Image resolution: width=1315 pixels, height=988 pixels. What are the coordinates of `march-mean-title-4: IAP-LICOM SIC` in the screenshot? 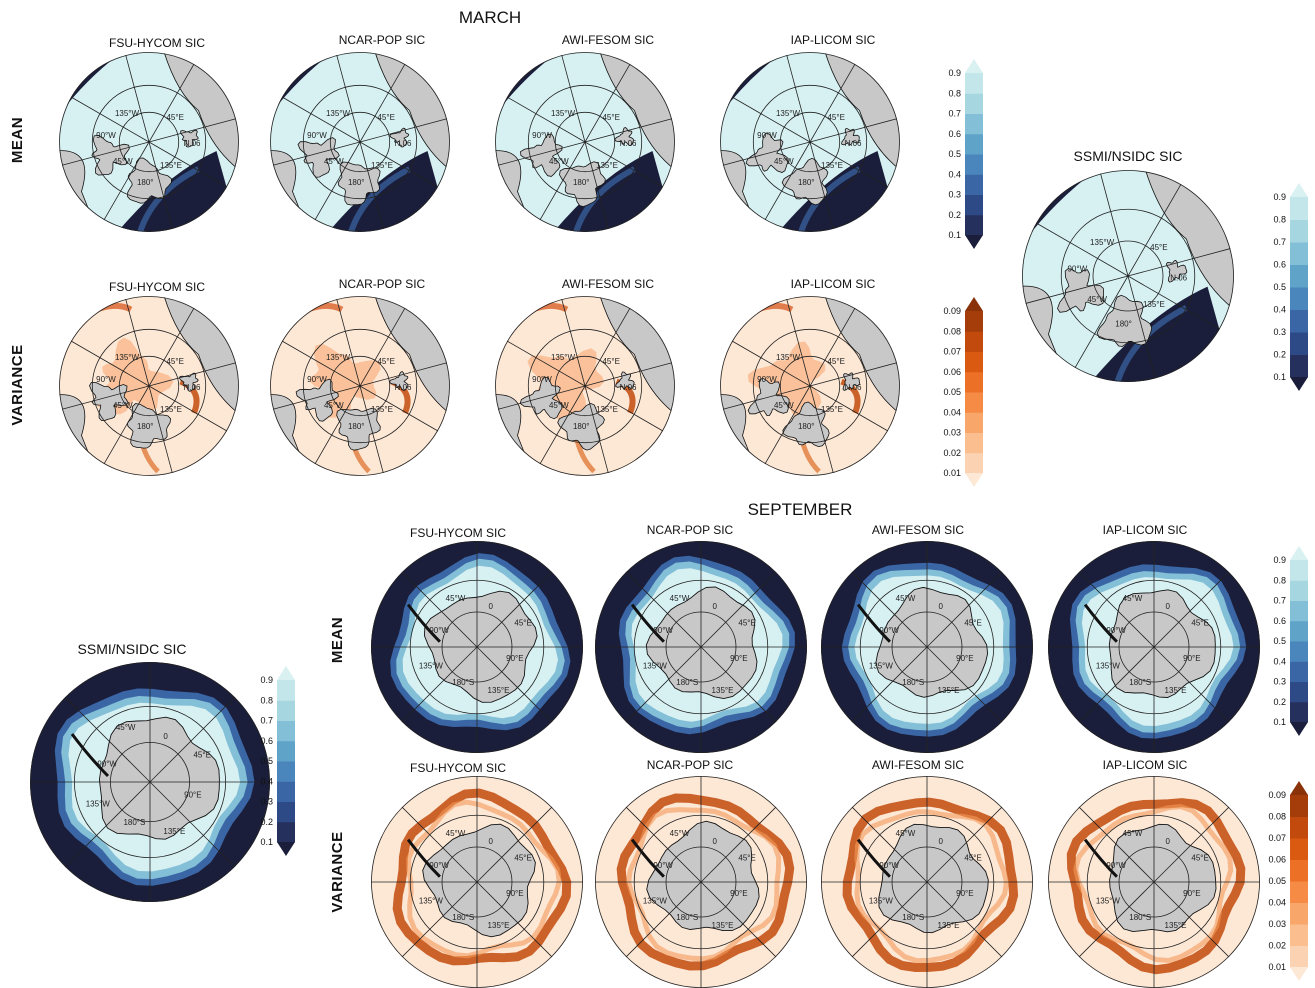 It's located at (833, 40).